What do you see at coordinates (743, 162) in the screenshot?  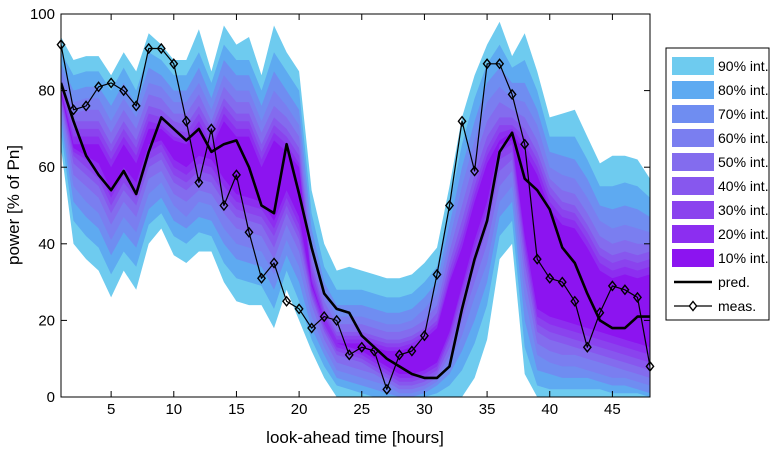 I see `legend-label: 50% int.` at bounding box center [743, 162].